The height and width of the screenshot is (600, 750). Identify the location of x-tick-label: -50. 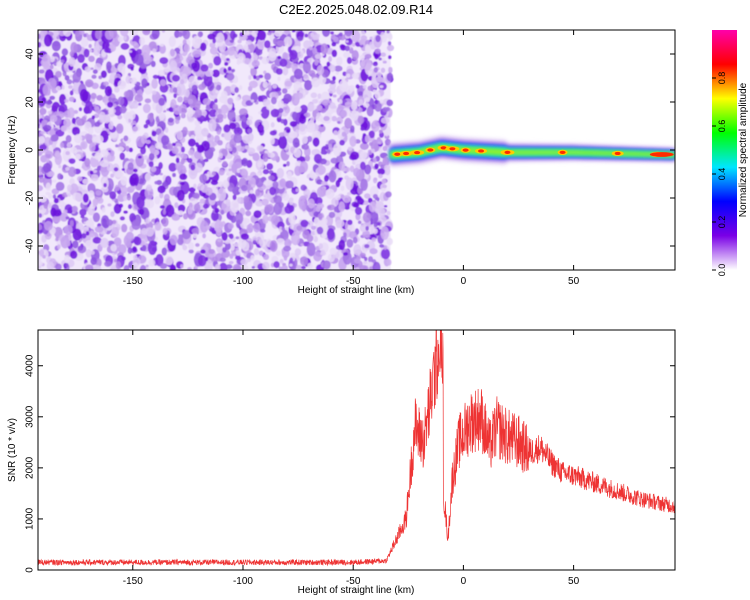
(353, 281).